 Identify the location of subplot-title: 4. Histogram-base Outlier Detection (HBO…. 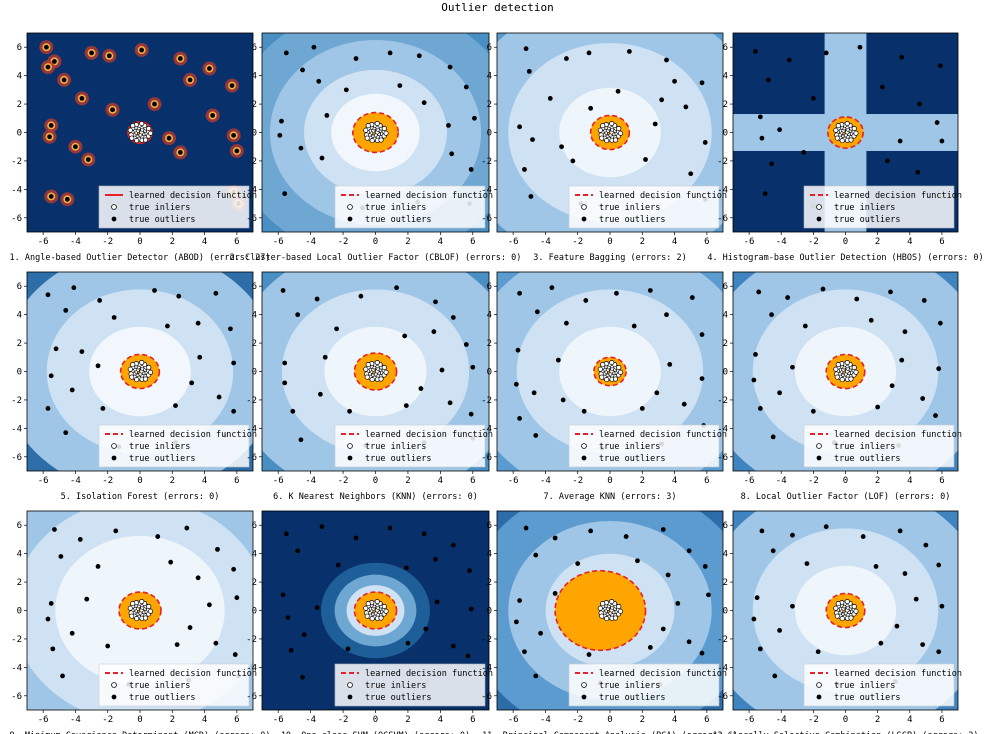
(845, 258).